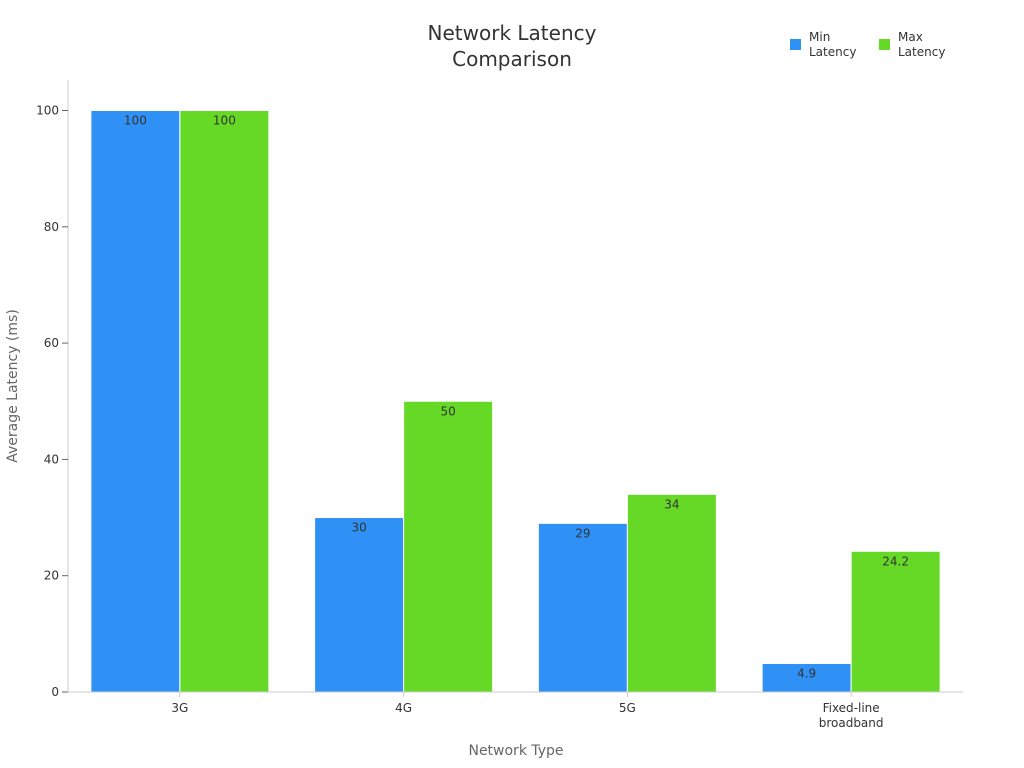 The image size is (1024, 768). Describe the element at coordinates (833, 52) in the screenshot. I see `legend-label-min-line-2: Latency` at that location.